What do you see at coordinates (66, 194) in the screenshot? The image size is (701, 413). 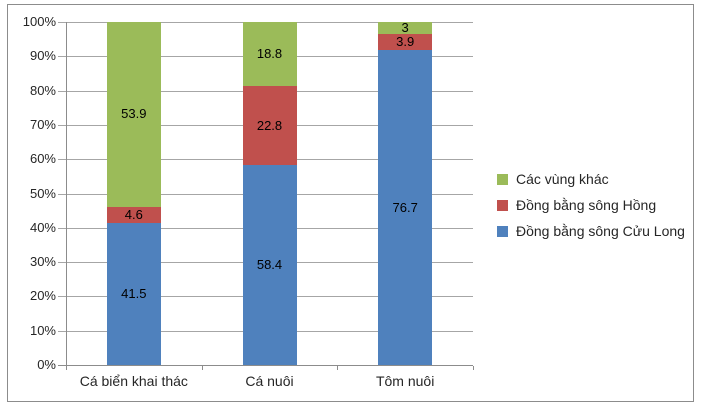 I see `y-axis-line` at bounding box center [66, 194].